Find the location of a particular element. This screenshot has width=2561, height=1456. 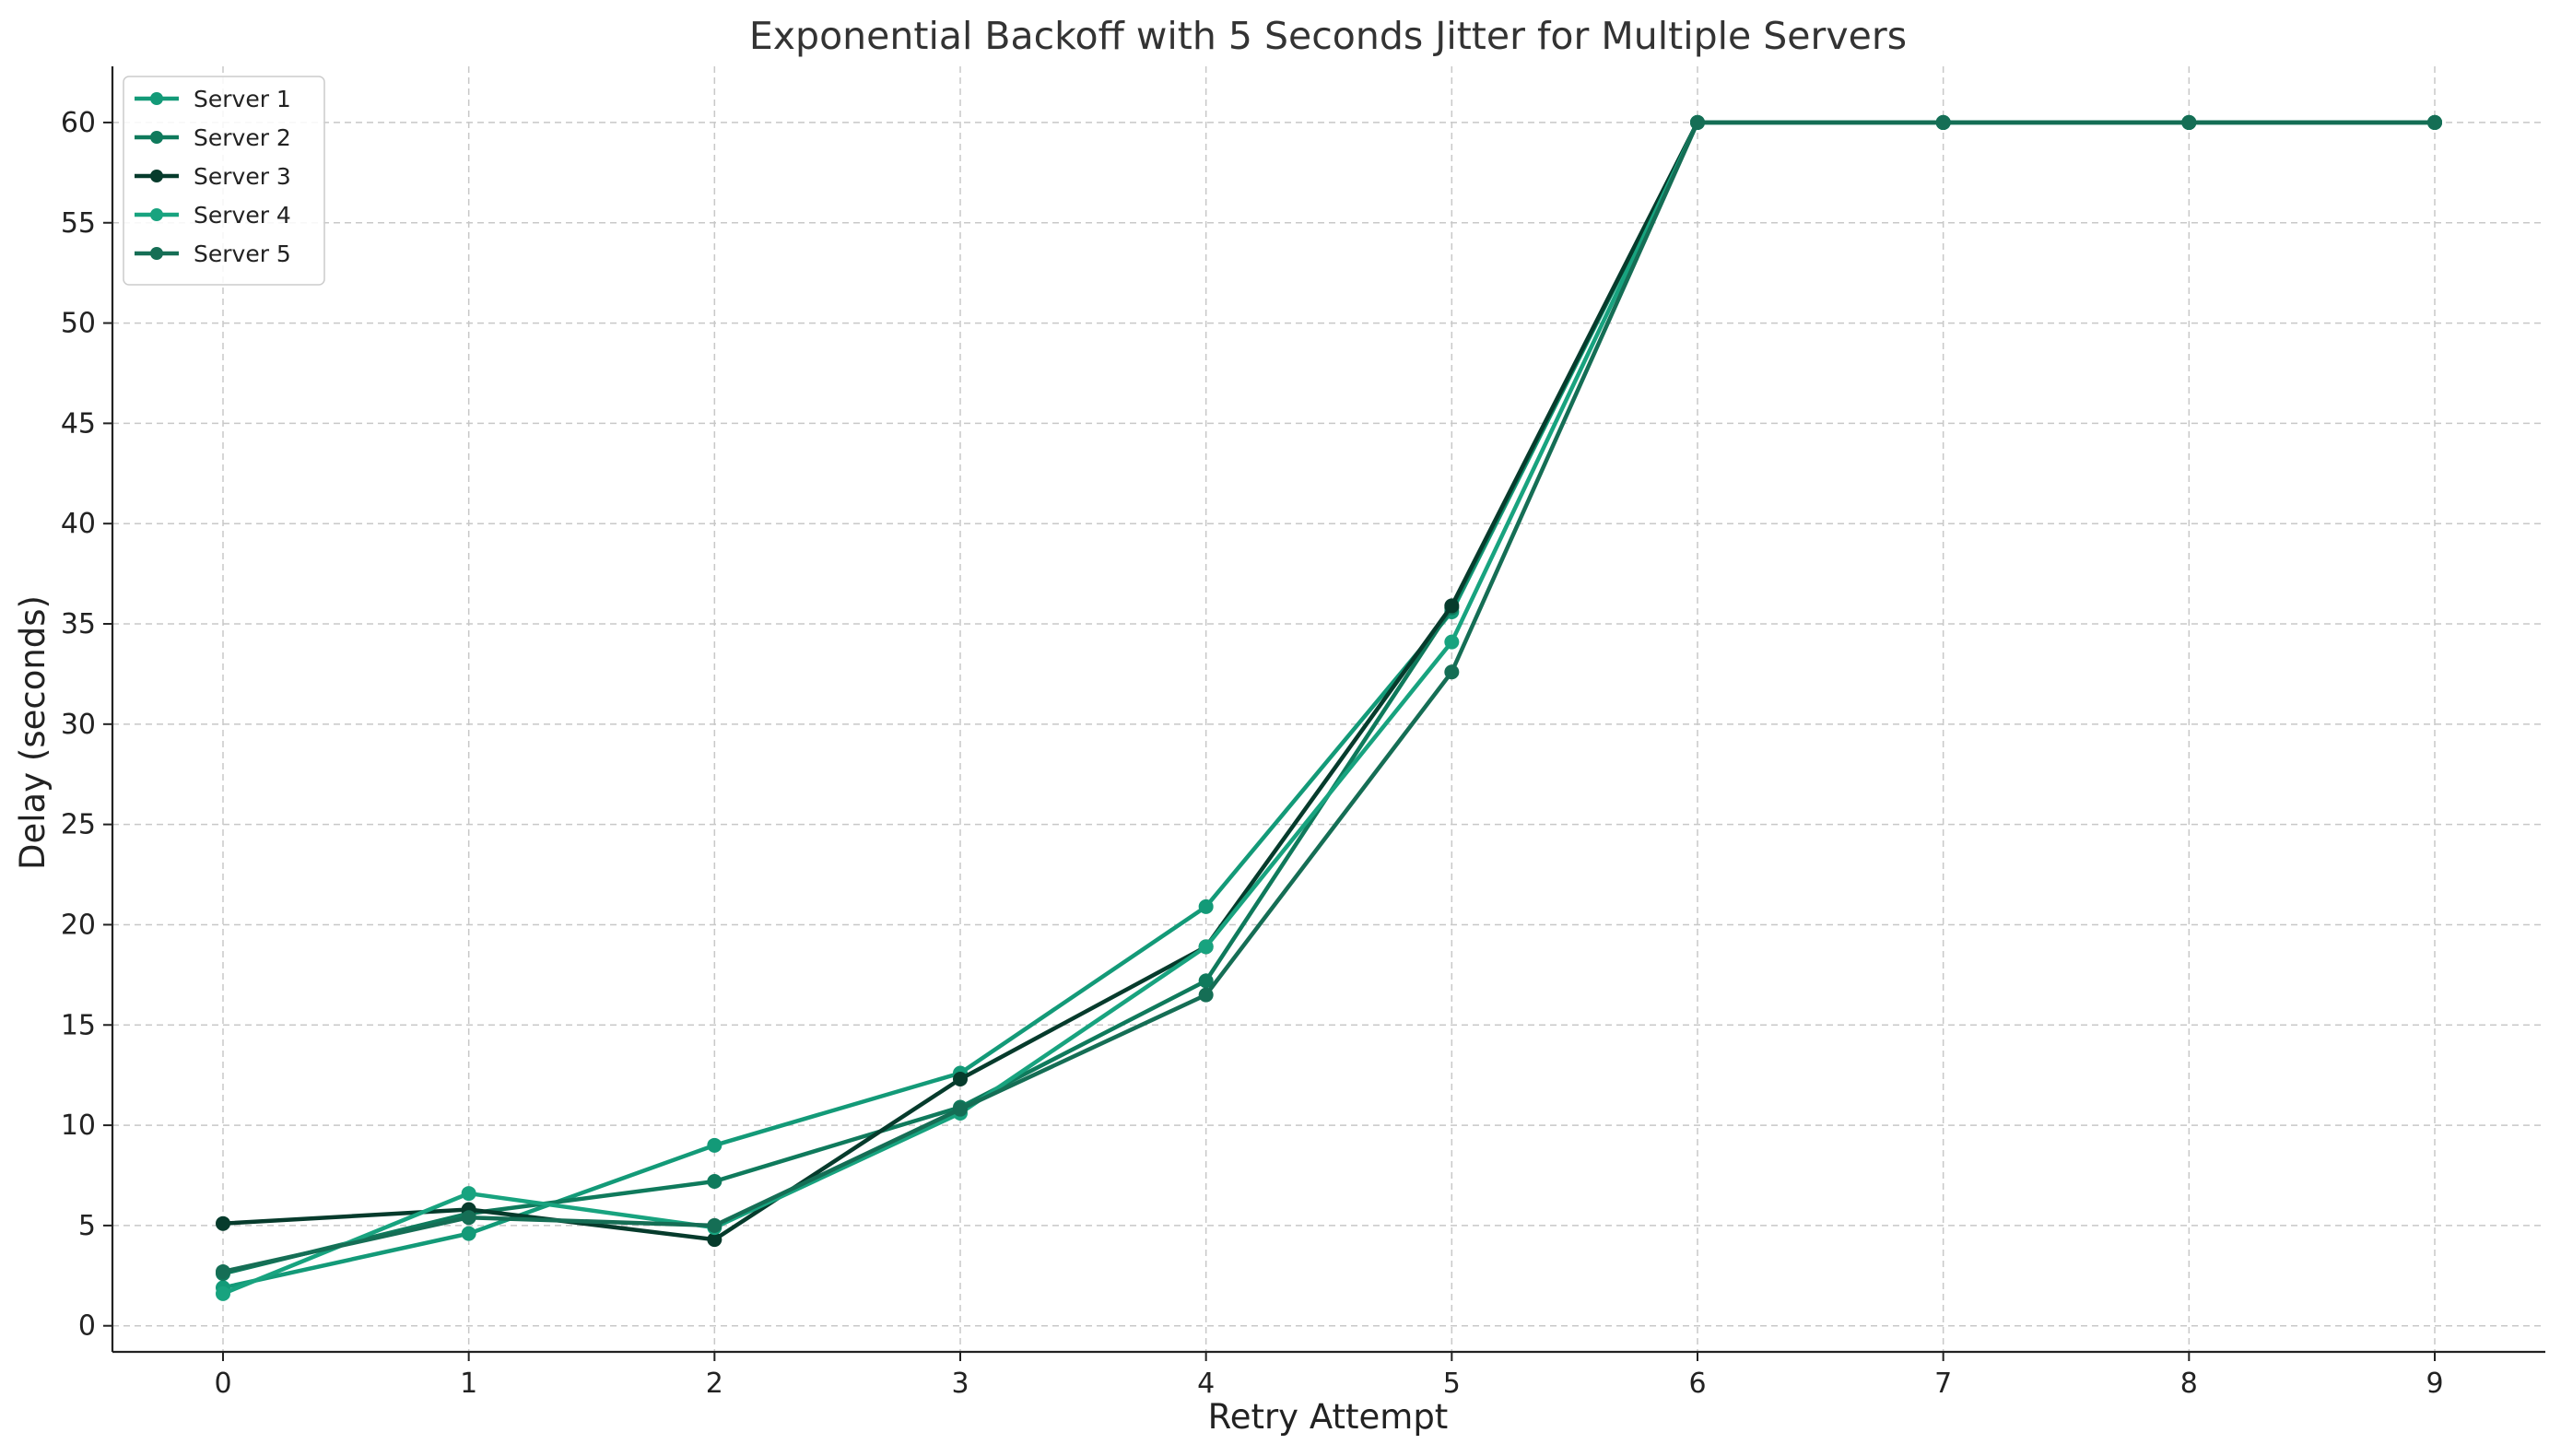

legend-label: Server 3 is located at coordinates (243, 176).